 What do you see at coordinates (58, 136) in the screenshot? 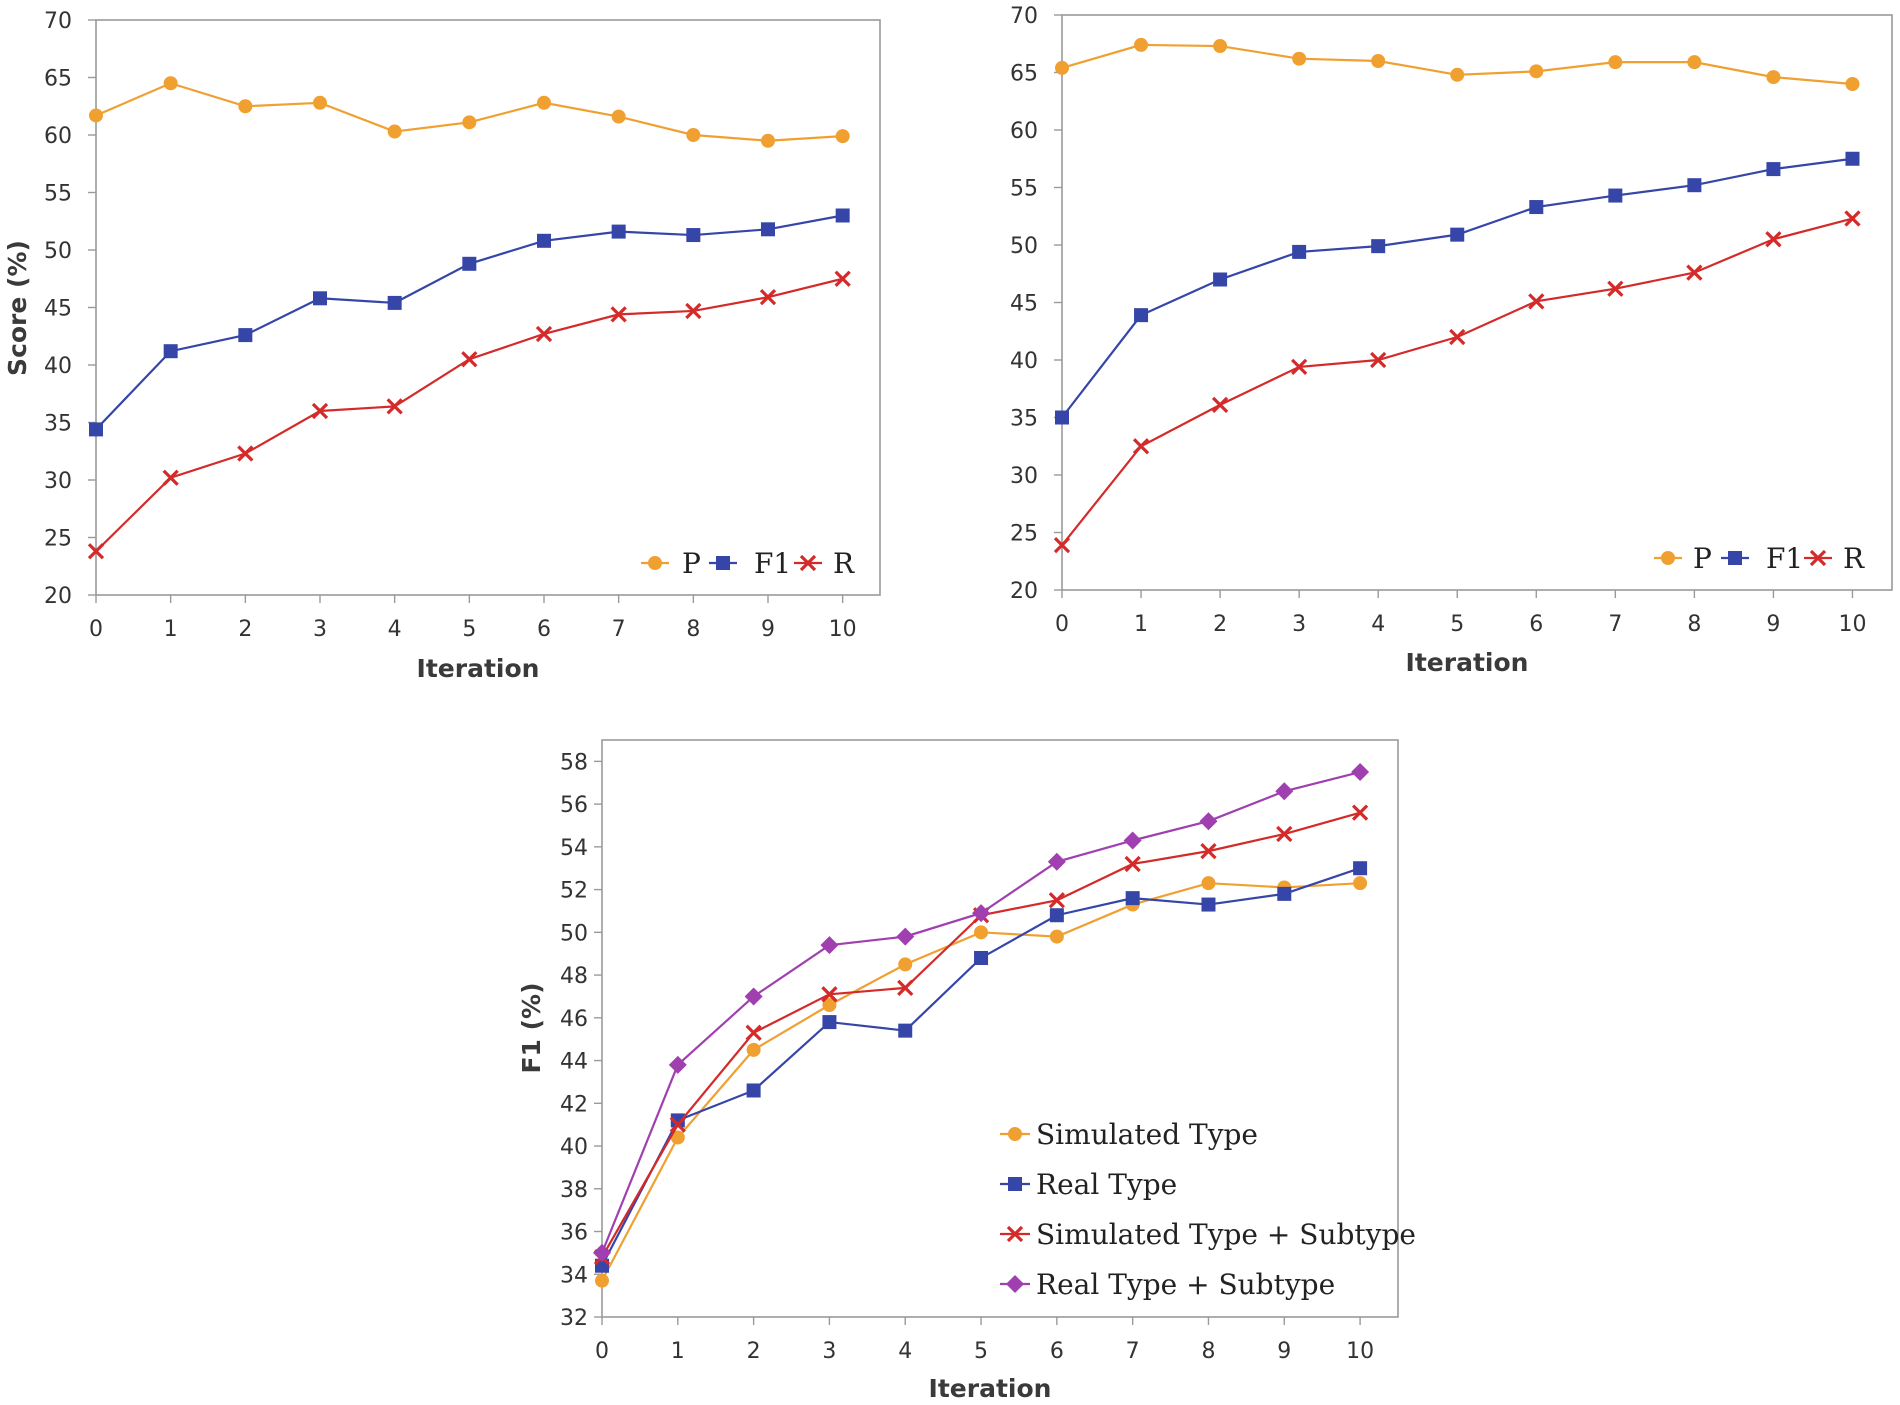
I see `y-tick-label: 60` at bounding box center [58, 136].